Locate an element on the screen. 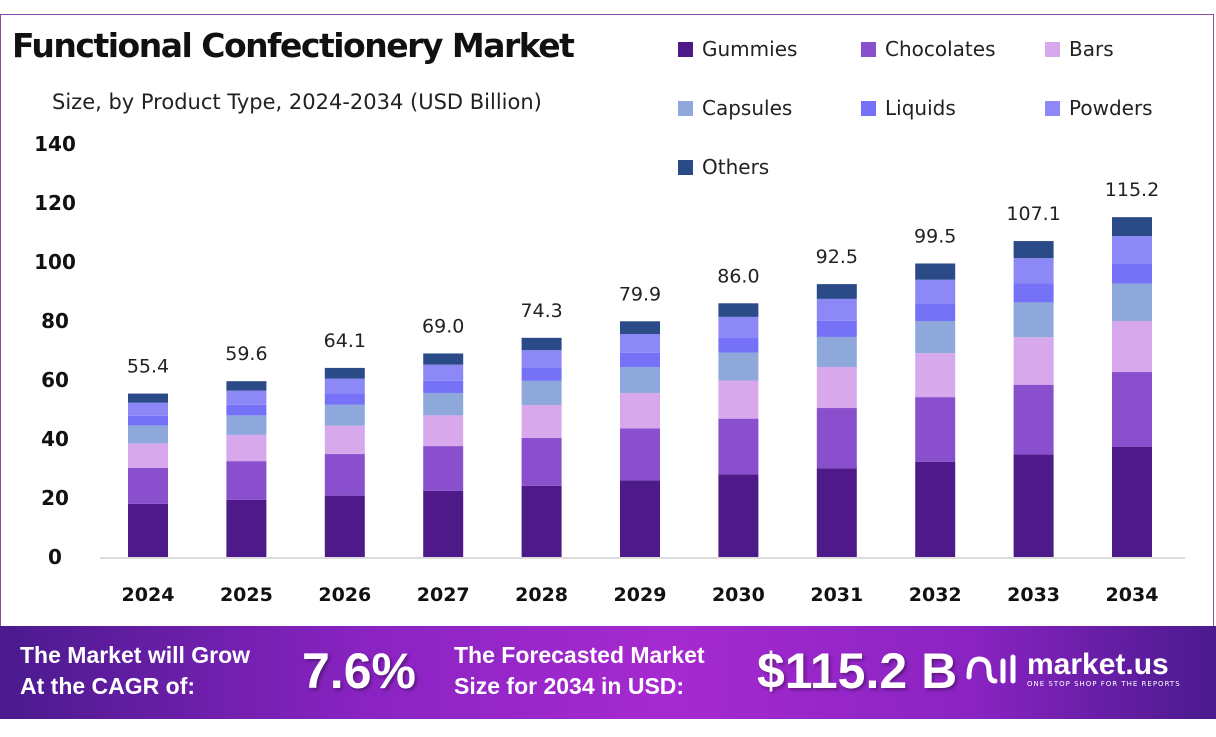 The width and height of the screenshot is (1216, 737). legend-item-bars: Bars is located at coordinates (1079, 49).